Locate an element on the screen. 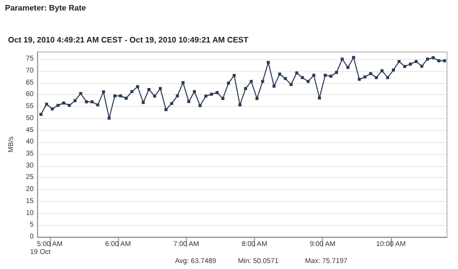 Image resolution: width=458 pixels, height=269 pixels. chart-title: Oct 19, 2010 4:49:21 AM CEST - Oct 19, 2010 10:49:21 AM CEST is located at coordinates (128, 40).